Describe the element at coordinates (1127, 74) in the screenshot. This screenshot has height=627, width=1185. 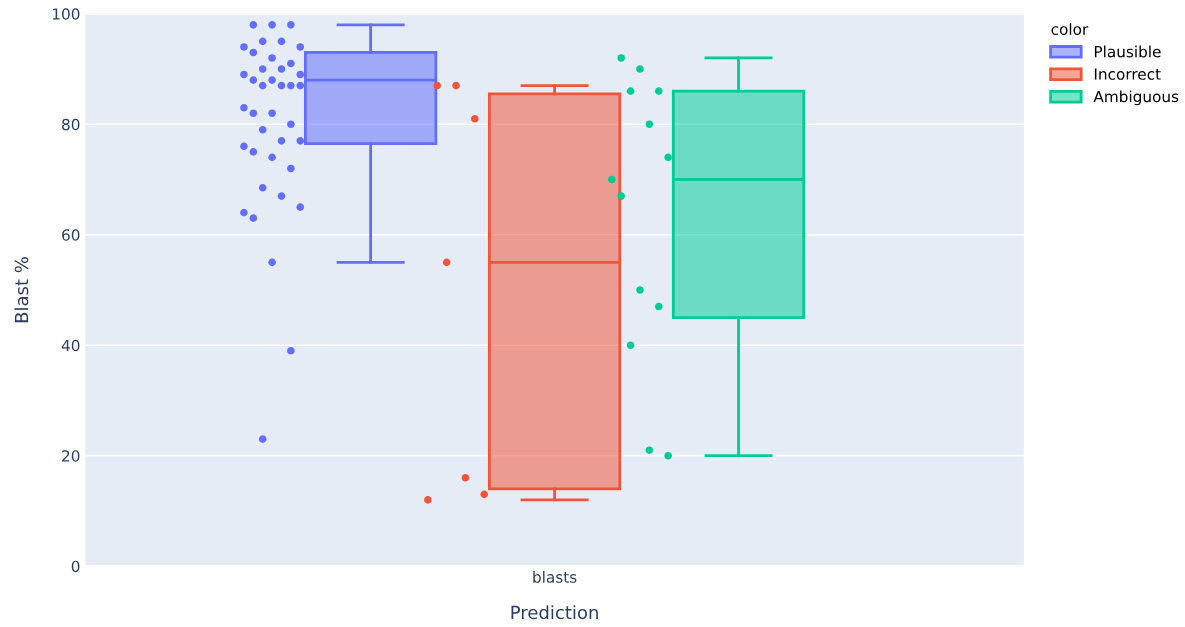
I see `legend-label: Incorrect` at that location.